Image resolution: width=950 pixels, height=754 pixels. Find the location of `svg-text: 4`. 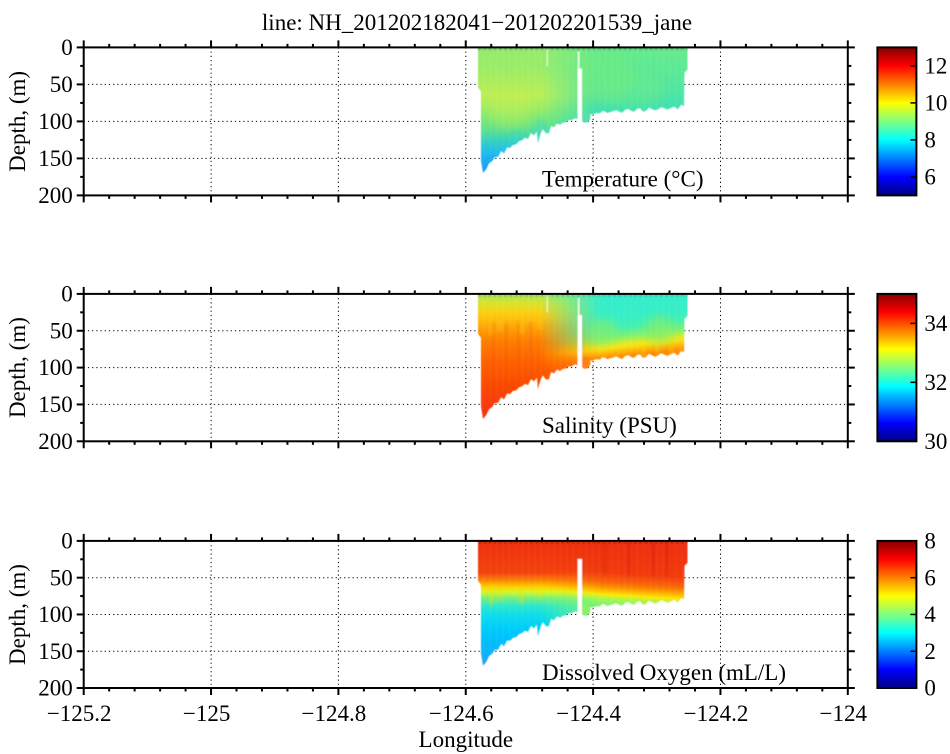

svg-text: 4 is located at coordinates (930, 614).